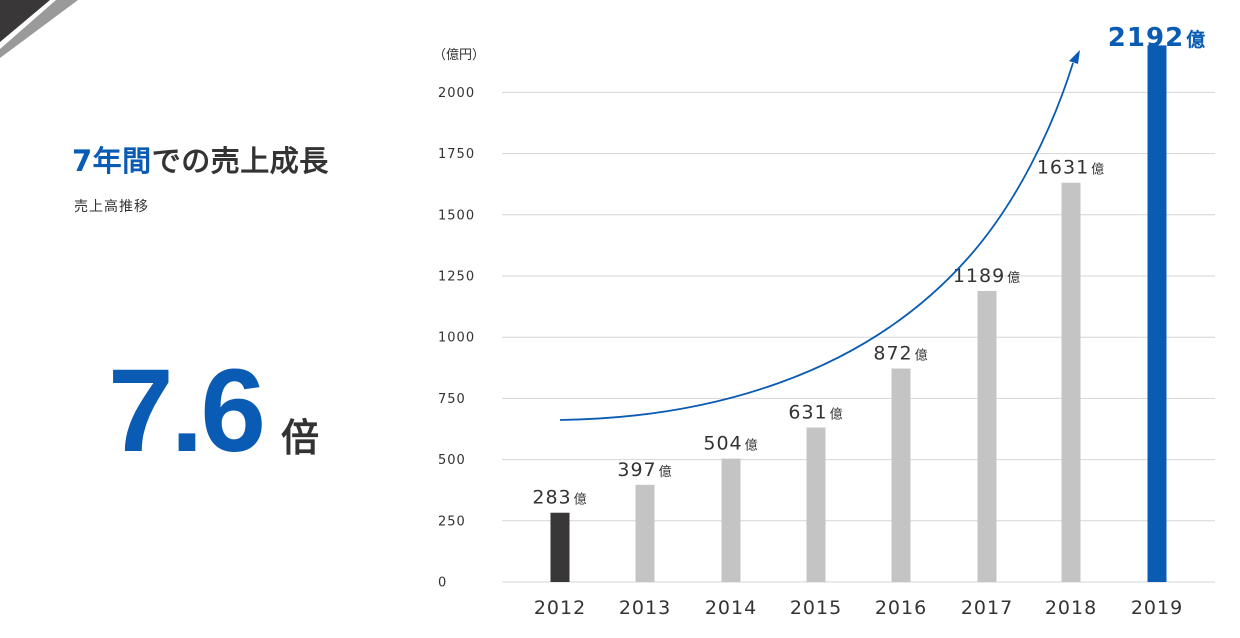  I want to click on y-tick-label: 1500, so click(456, 215).